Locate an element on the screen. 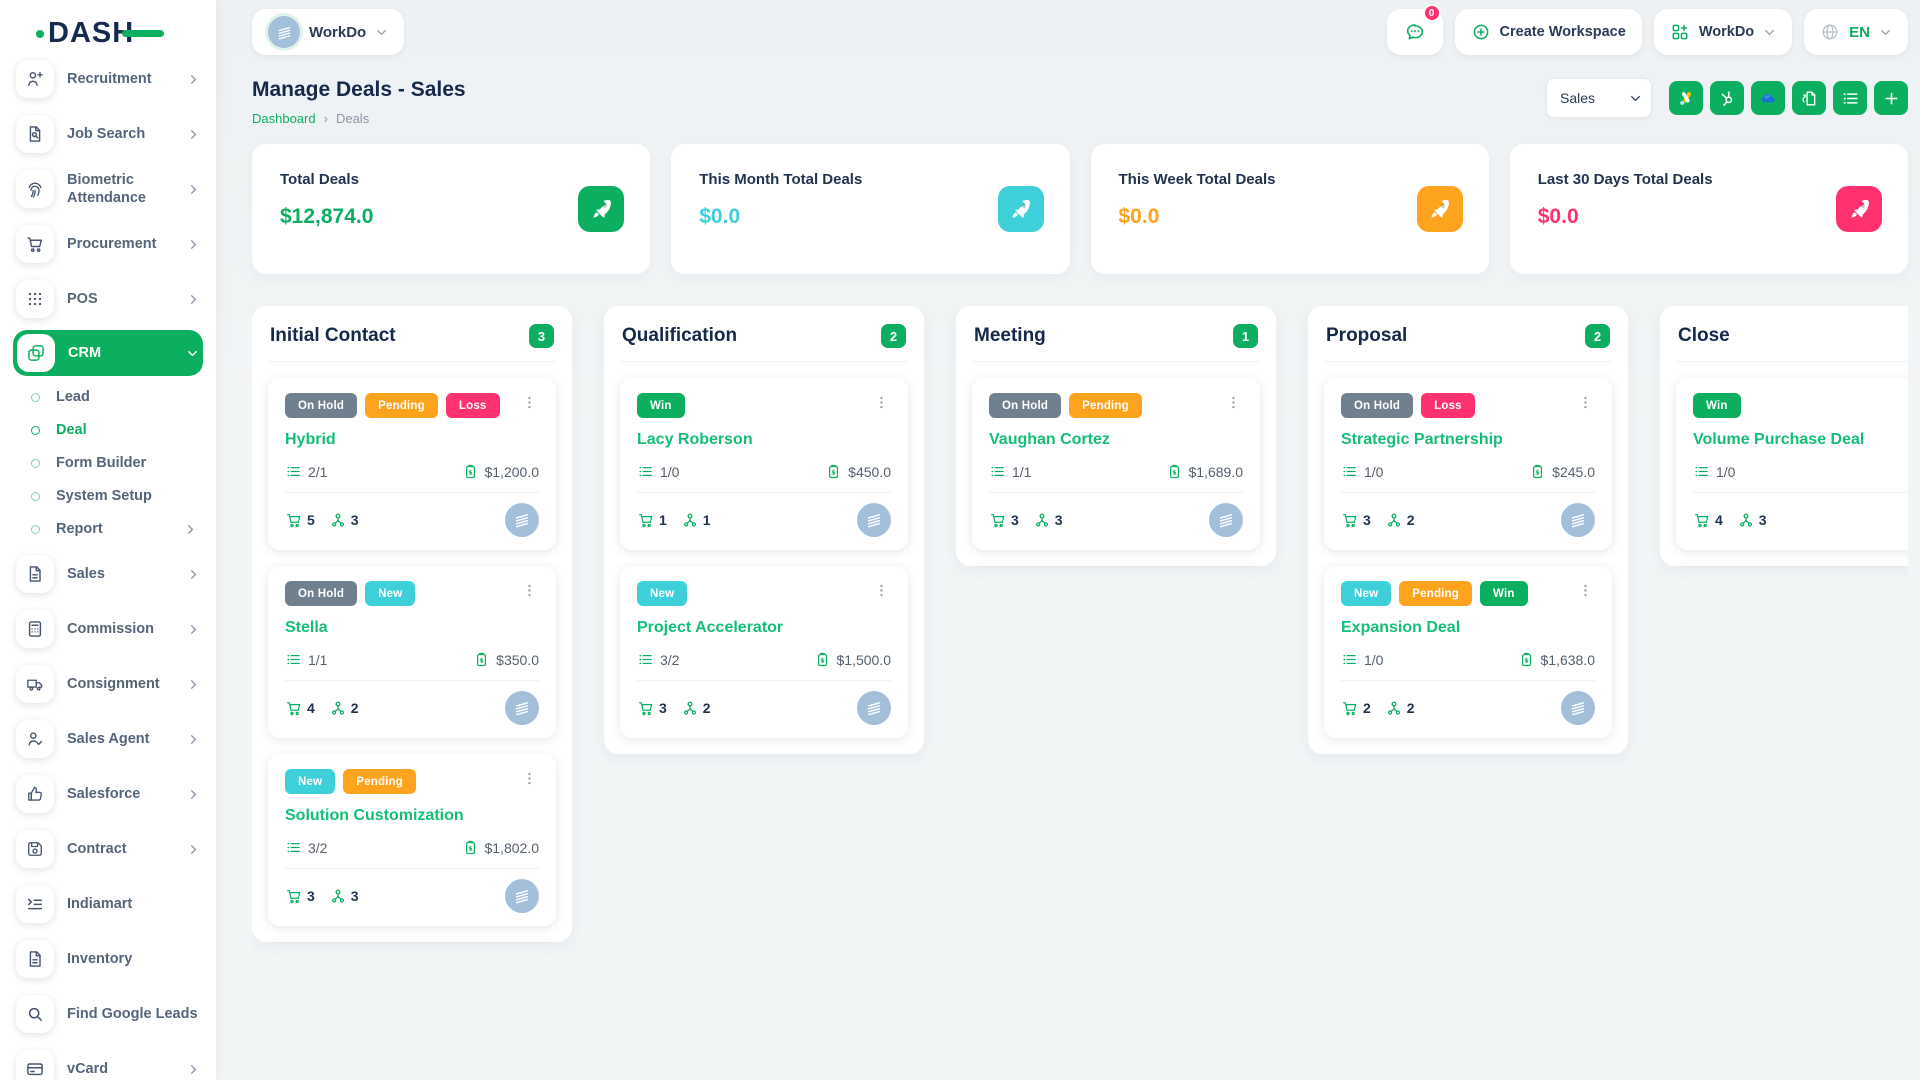  list-view-button is located at coordinates (1850, 98).